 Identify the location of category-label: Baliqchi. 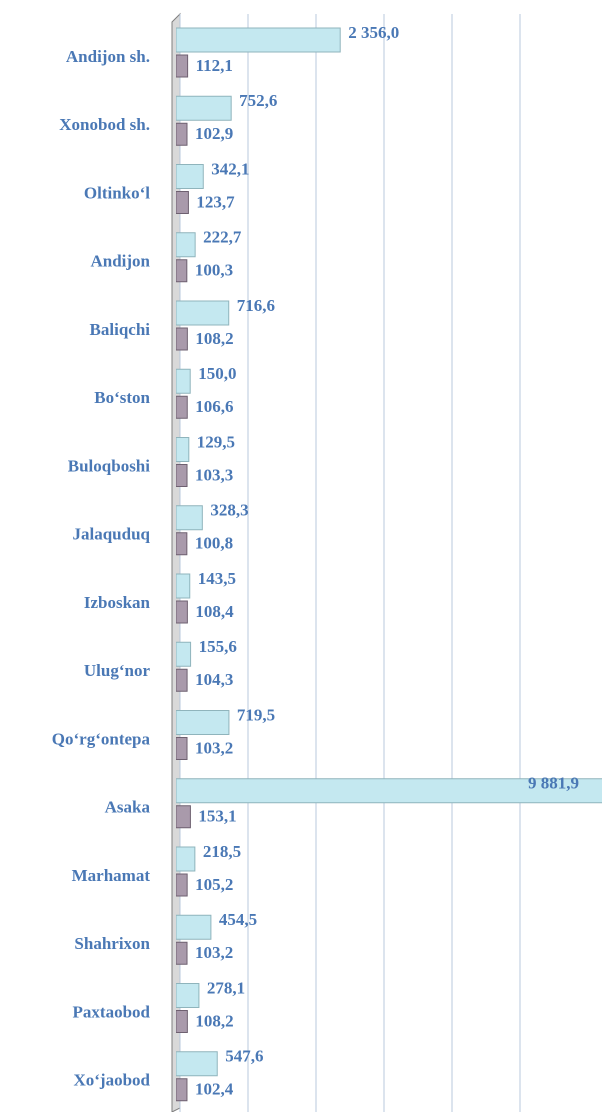
(120, 329).